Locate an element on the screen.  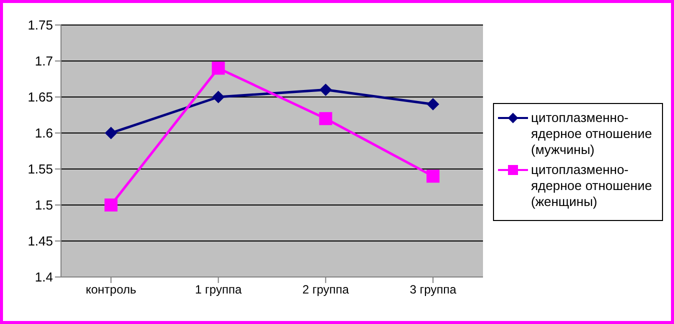
y-tick-label: 1.65 is located at coordinates (40, 97).